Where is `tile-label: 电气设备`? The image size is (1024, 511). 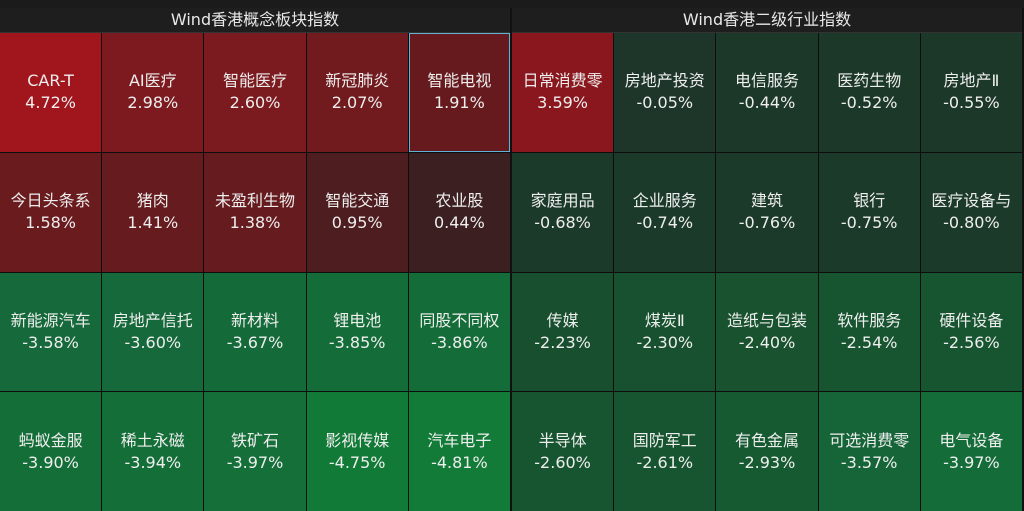 tile-label: 电气设备 is located at coordinates (971, 440).